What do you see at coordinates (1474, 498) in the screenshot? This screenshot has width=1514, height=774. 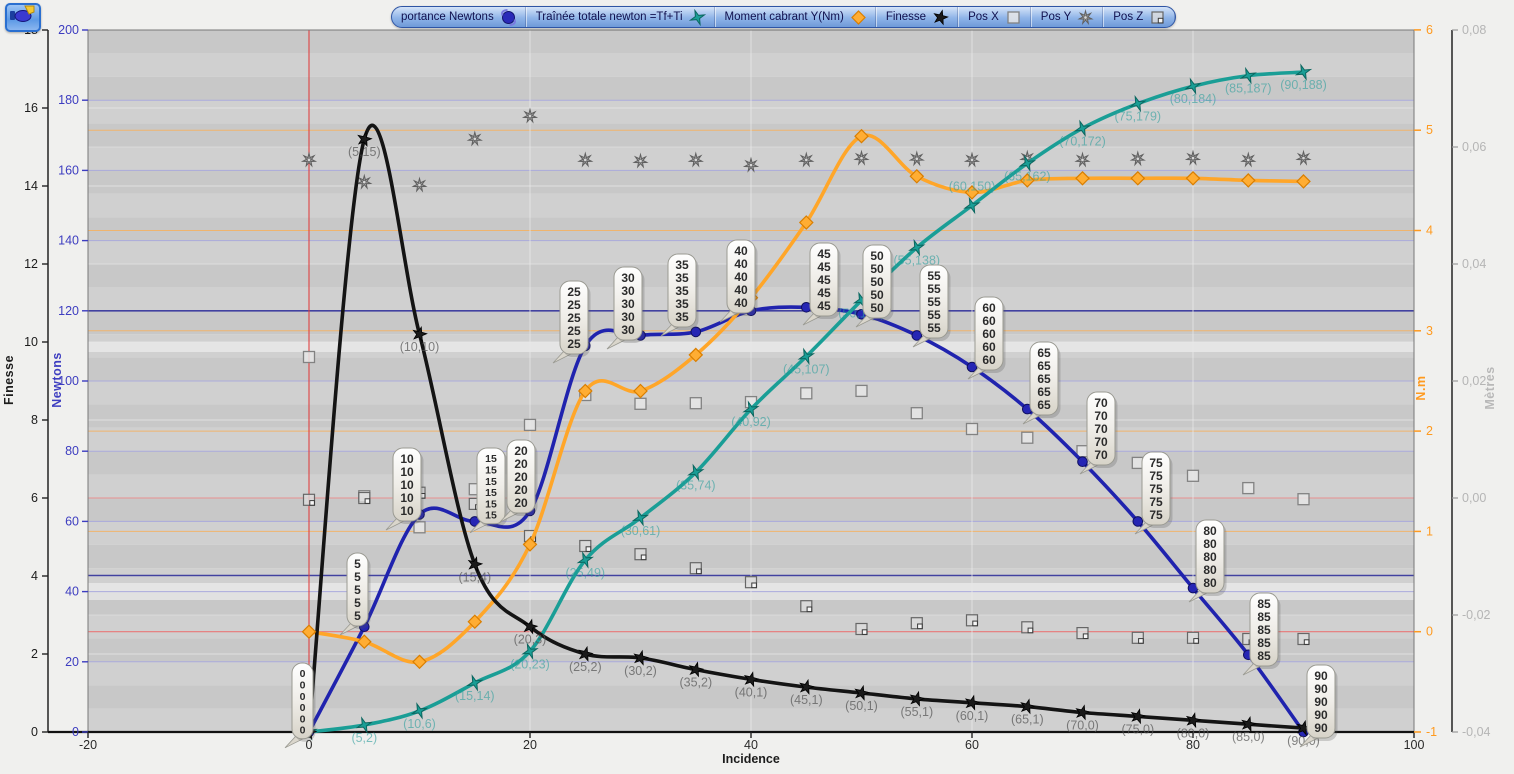 I see `metres-tick-label: 0,00` at bounding box center [1474, 498].